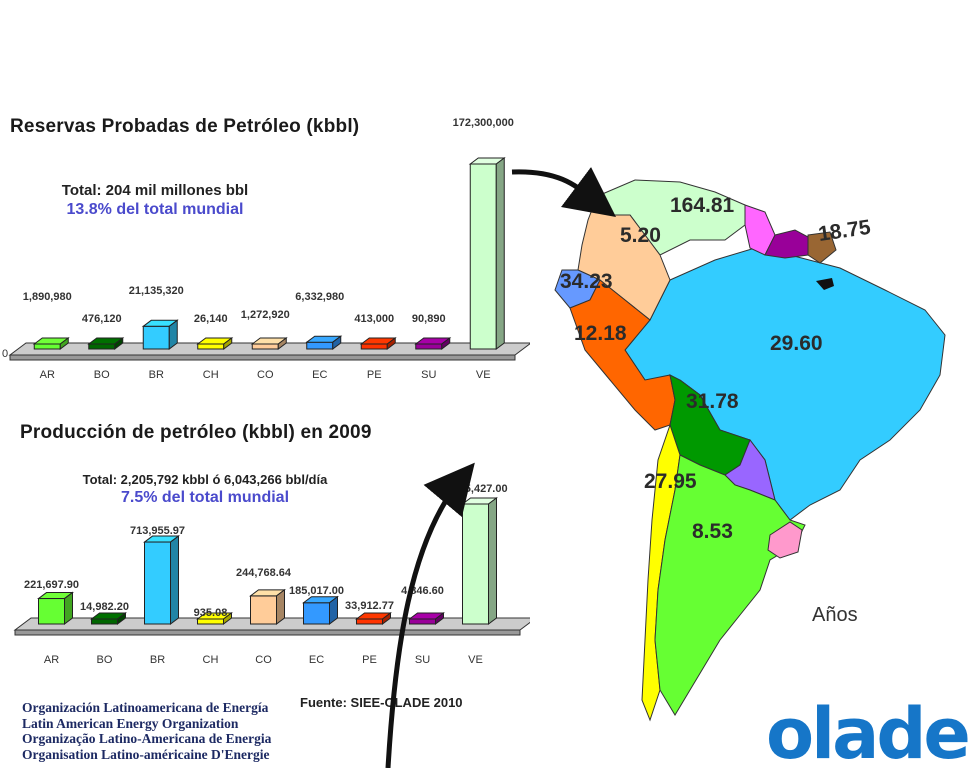  I want to click on reserves-share-text: 13.8% del total mundial, so click(155, 209).